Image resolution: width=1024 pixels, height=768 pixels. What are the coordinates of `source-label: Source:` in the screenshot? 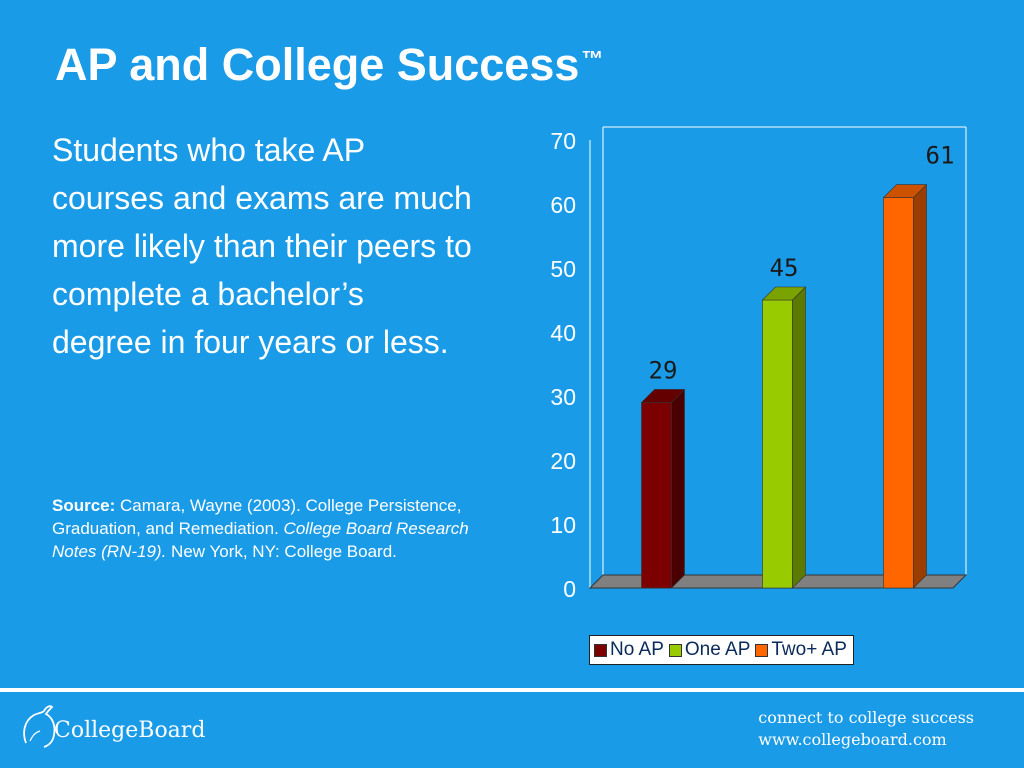 It's located at (84, 505).